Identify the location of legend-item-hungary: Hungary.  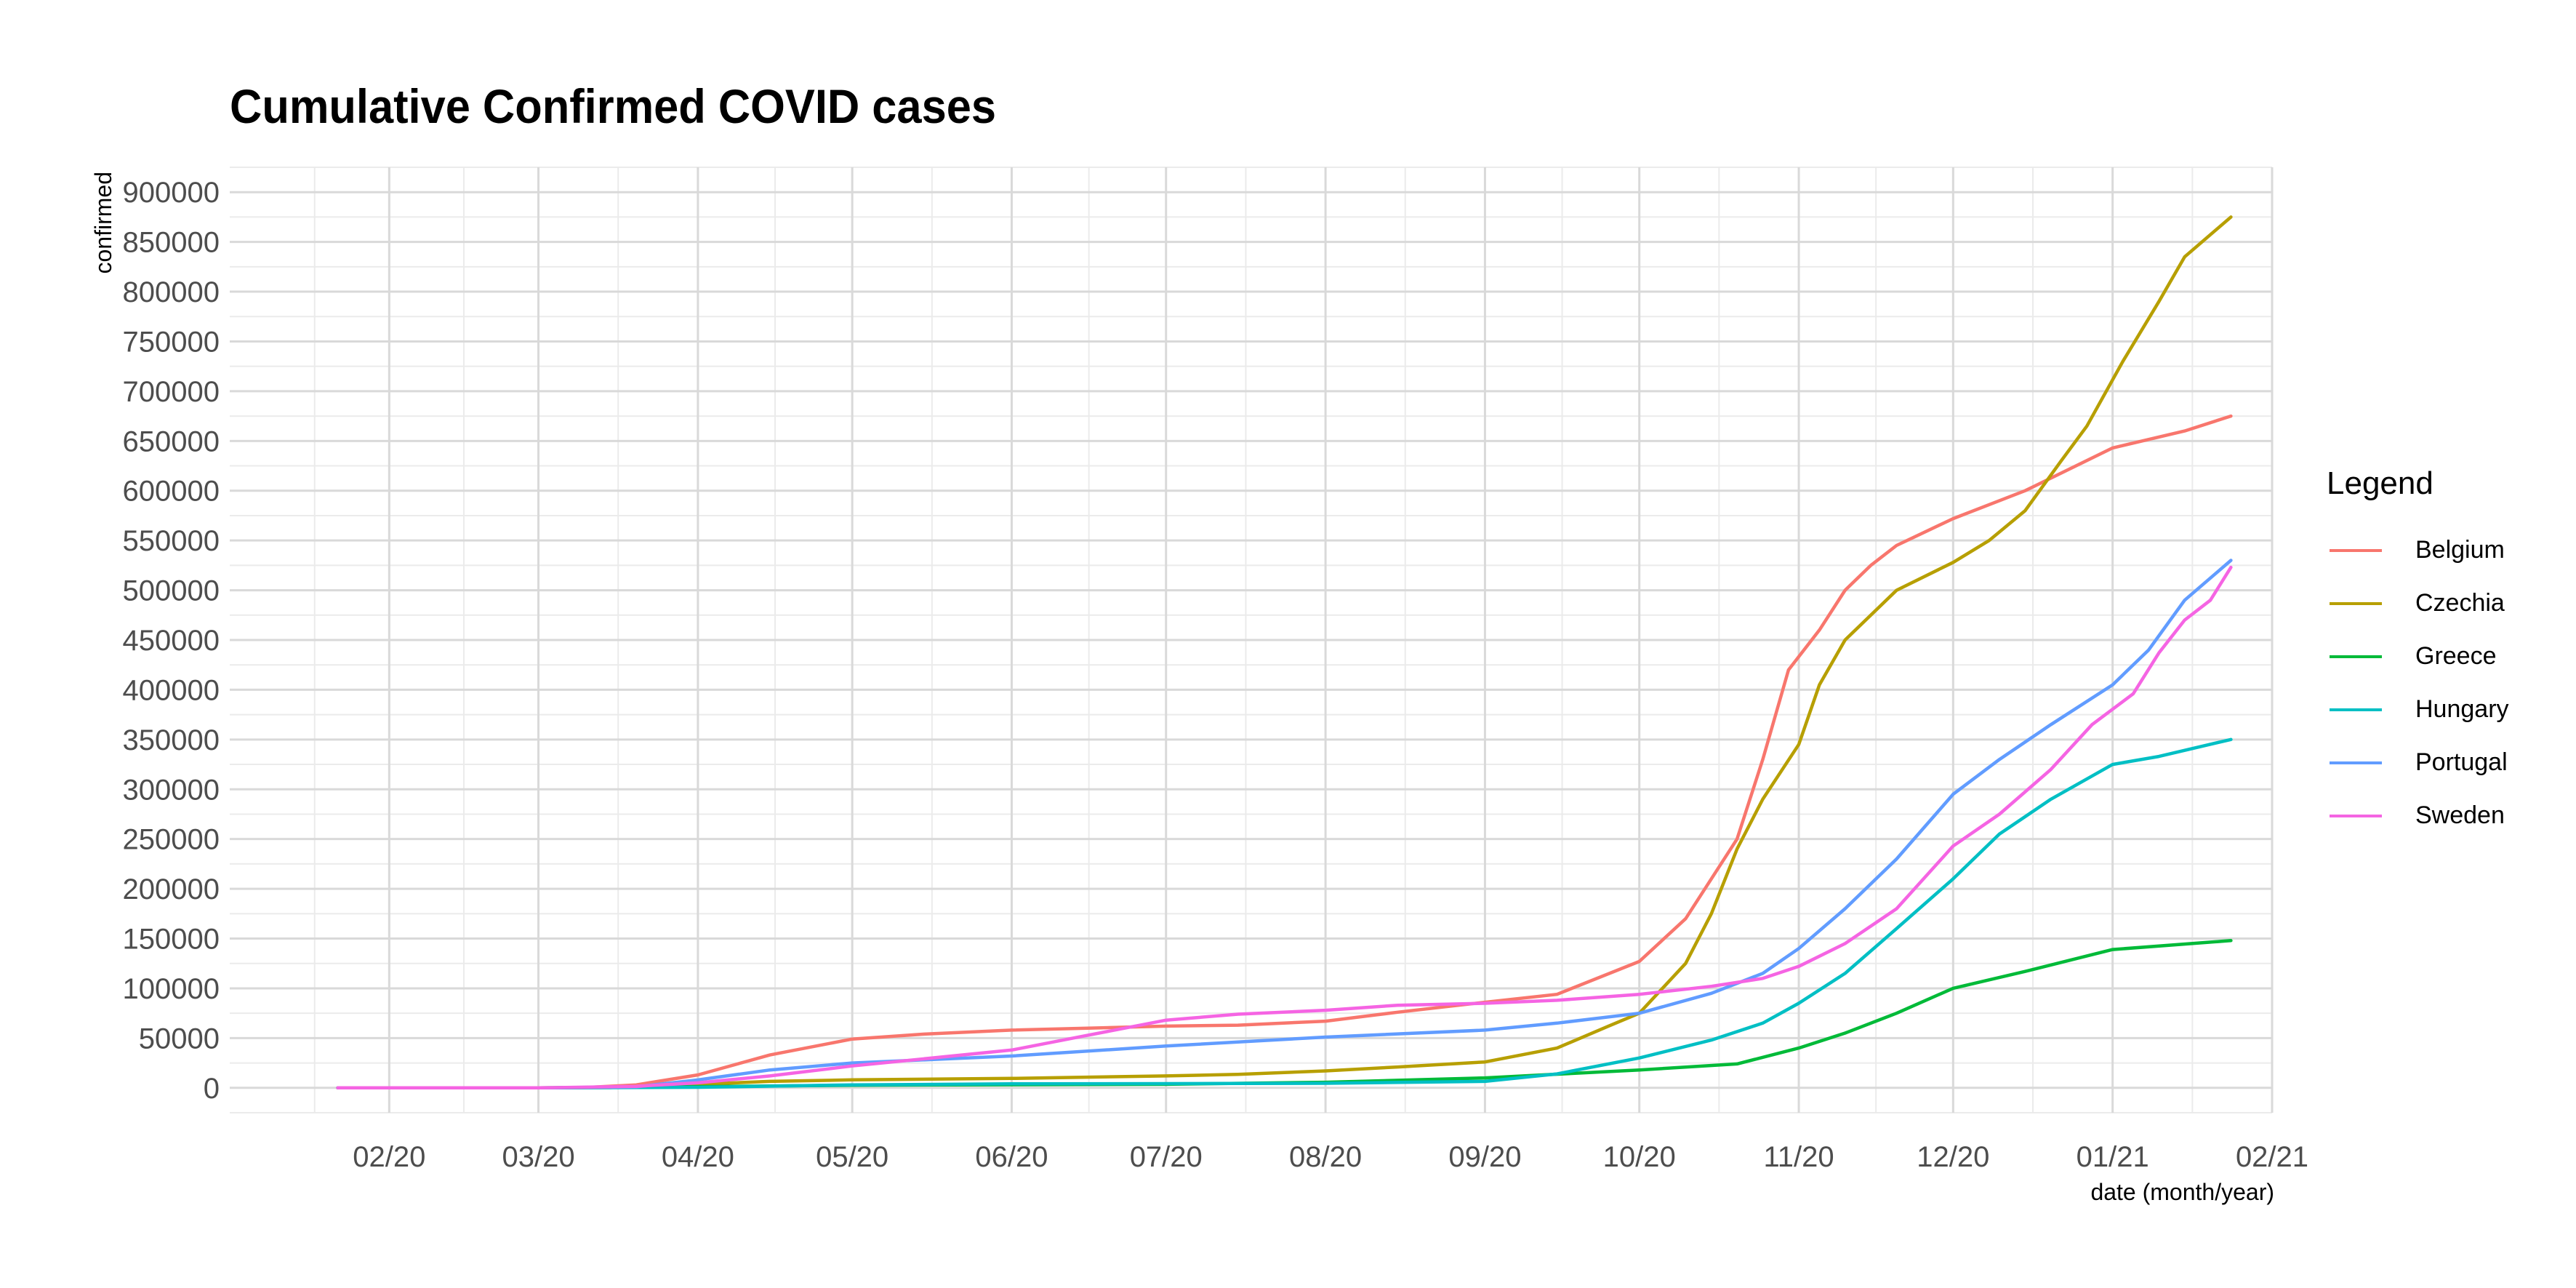
(2418, 709).